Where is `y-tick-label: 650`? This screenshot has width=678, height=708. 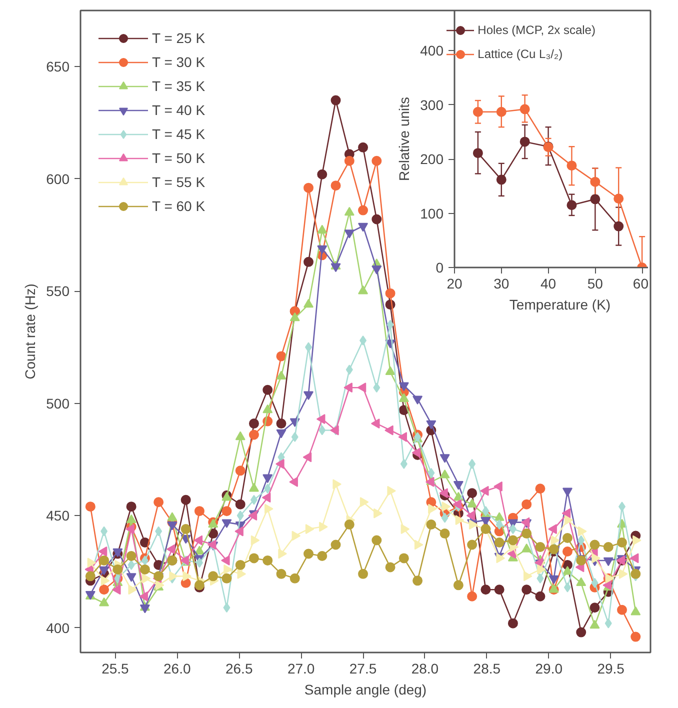
y-tick-label: 650 is located at coordinates (58, 66).